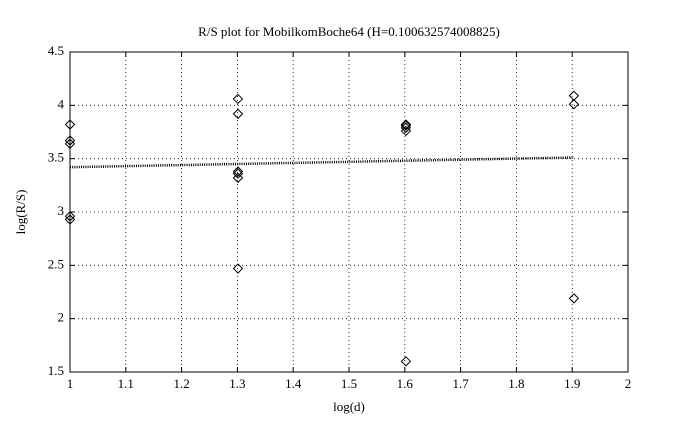  What do you see at coordinates (20, 212) in the screenshot?
I see `y-axis-label: log(R/S)` at bounding box center [20, 212].